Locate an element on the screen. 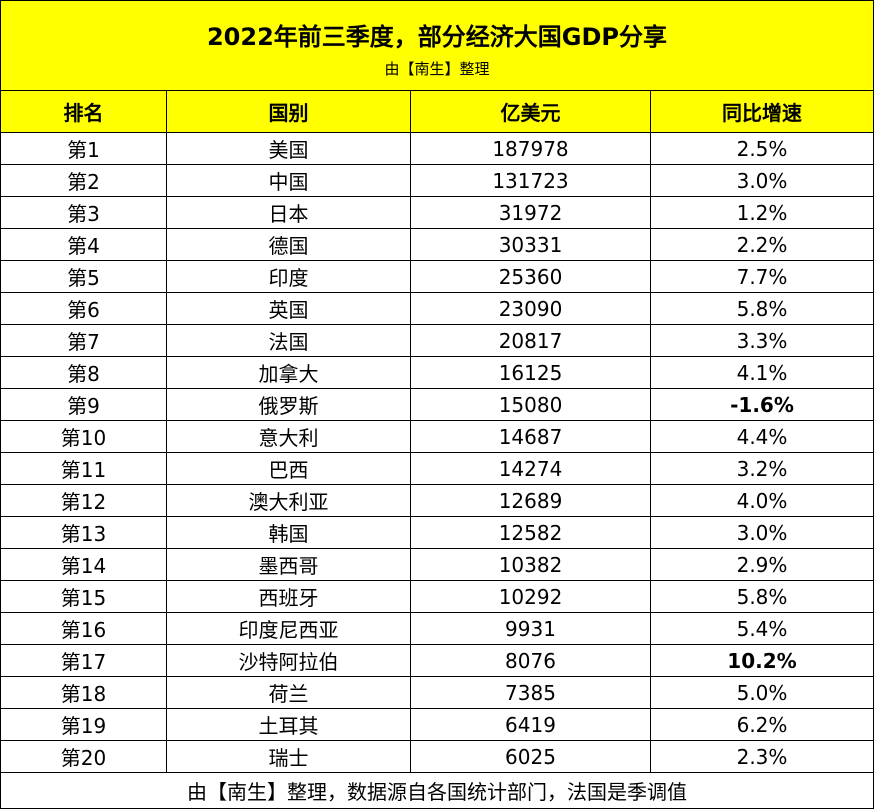 This screenshot has height=809, width=874. table-cell: 1.2% is located at coordinates (762, 213).